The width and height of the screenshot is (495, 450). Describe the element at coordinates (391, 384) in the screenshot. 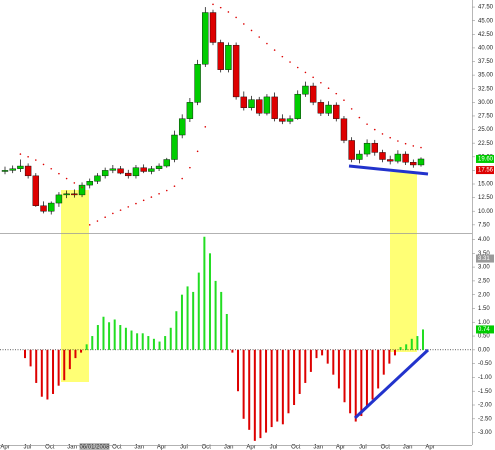

I see `trend-line` at that location.